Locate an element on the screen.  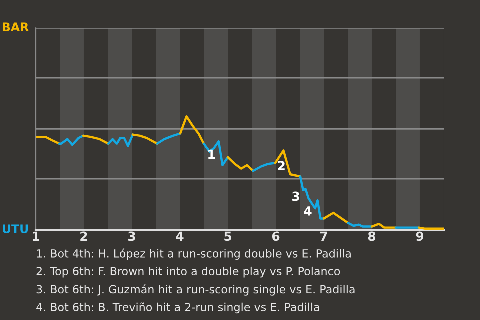
x-tick-label: 5 is located at coordinates (228, 237).